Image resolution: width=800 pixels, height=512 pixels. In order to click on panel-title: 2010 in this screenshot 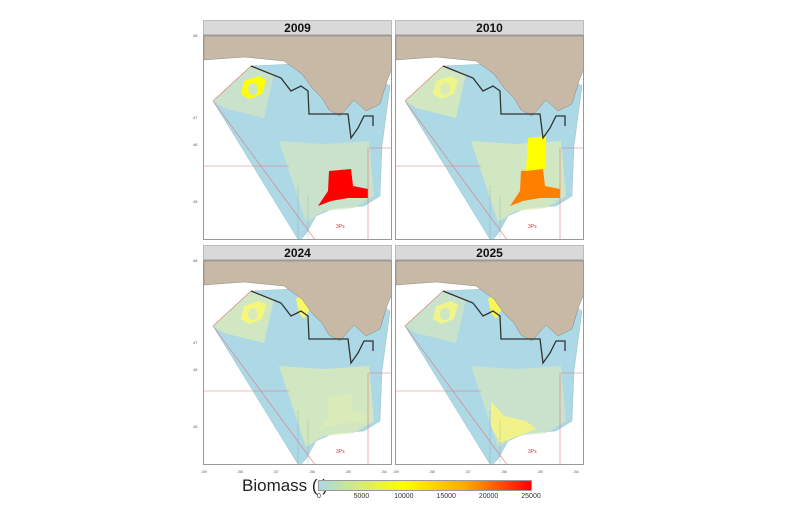, I will do `click(489, 27)`.